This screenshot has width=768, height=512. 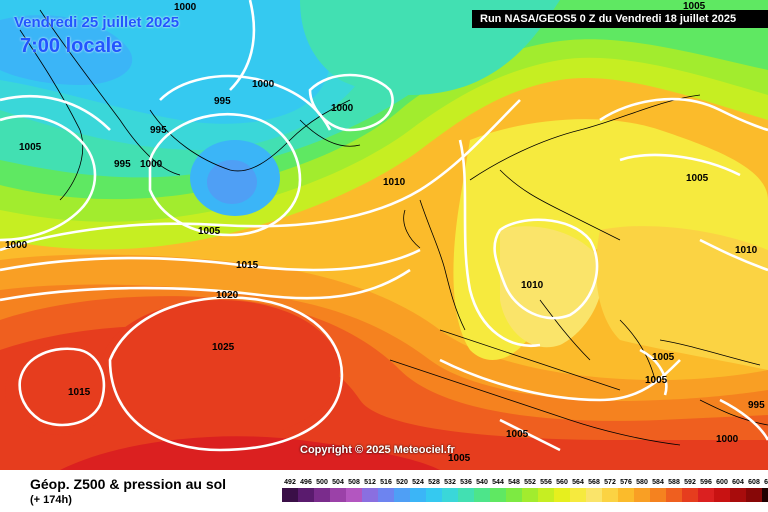 I want to click on isobar-label: 1020, so click(x=227, y=295).